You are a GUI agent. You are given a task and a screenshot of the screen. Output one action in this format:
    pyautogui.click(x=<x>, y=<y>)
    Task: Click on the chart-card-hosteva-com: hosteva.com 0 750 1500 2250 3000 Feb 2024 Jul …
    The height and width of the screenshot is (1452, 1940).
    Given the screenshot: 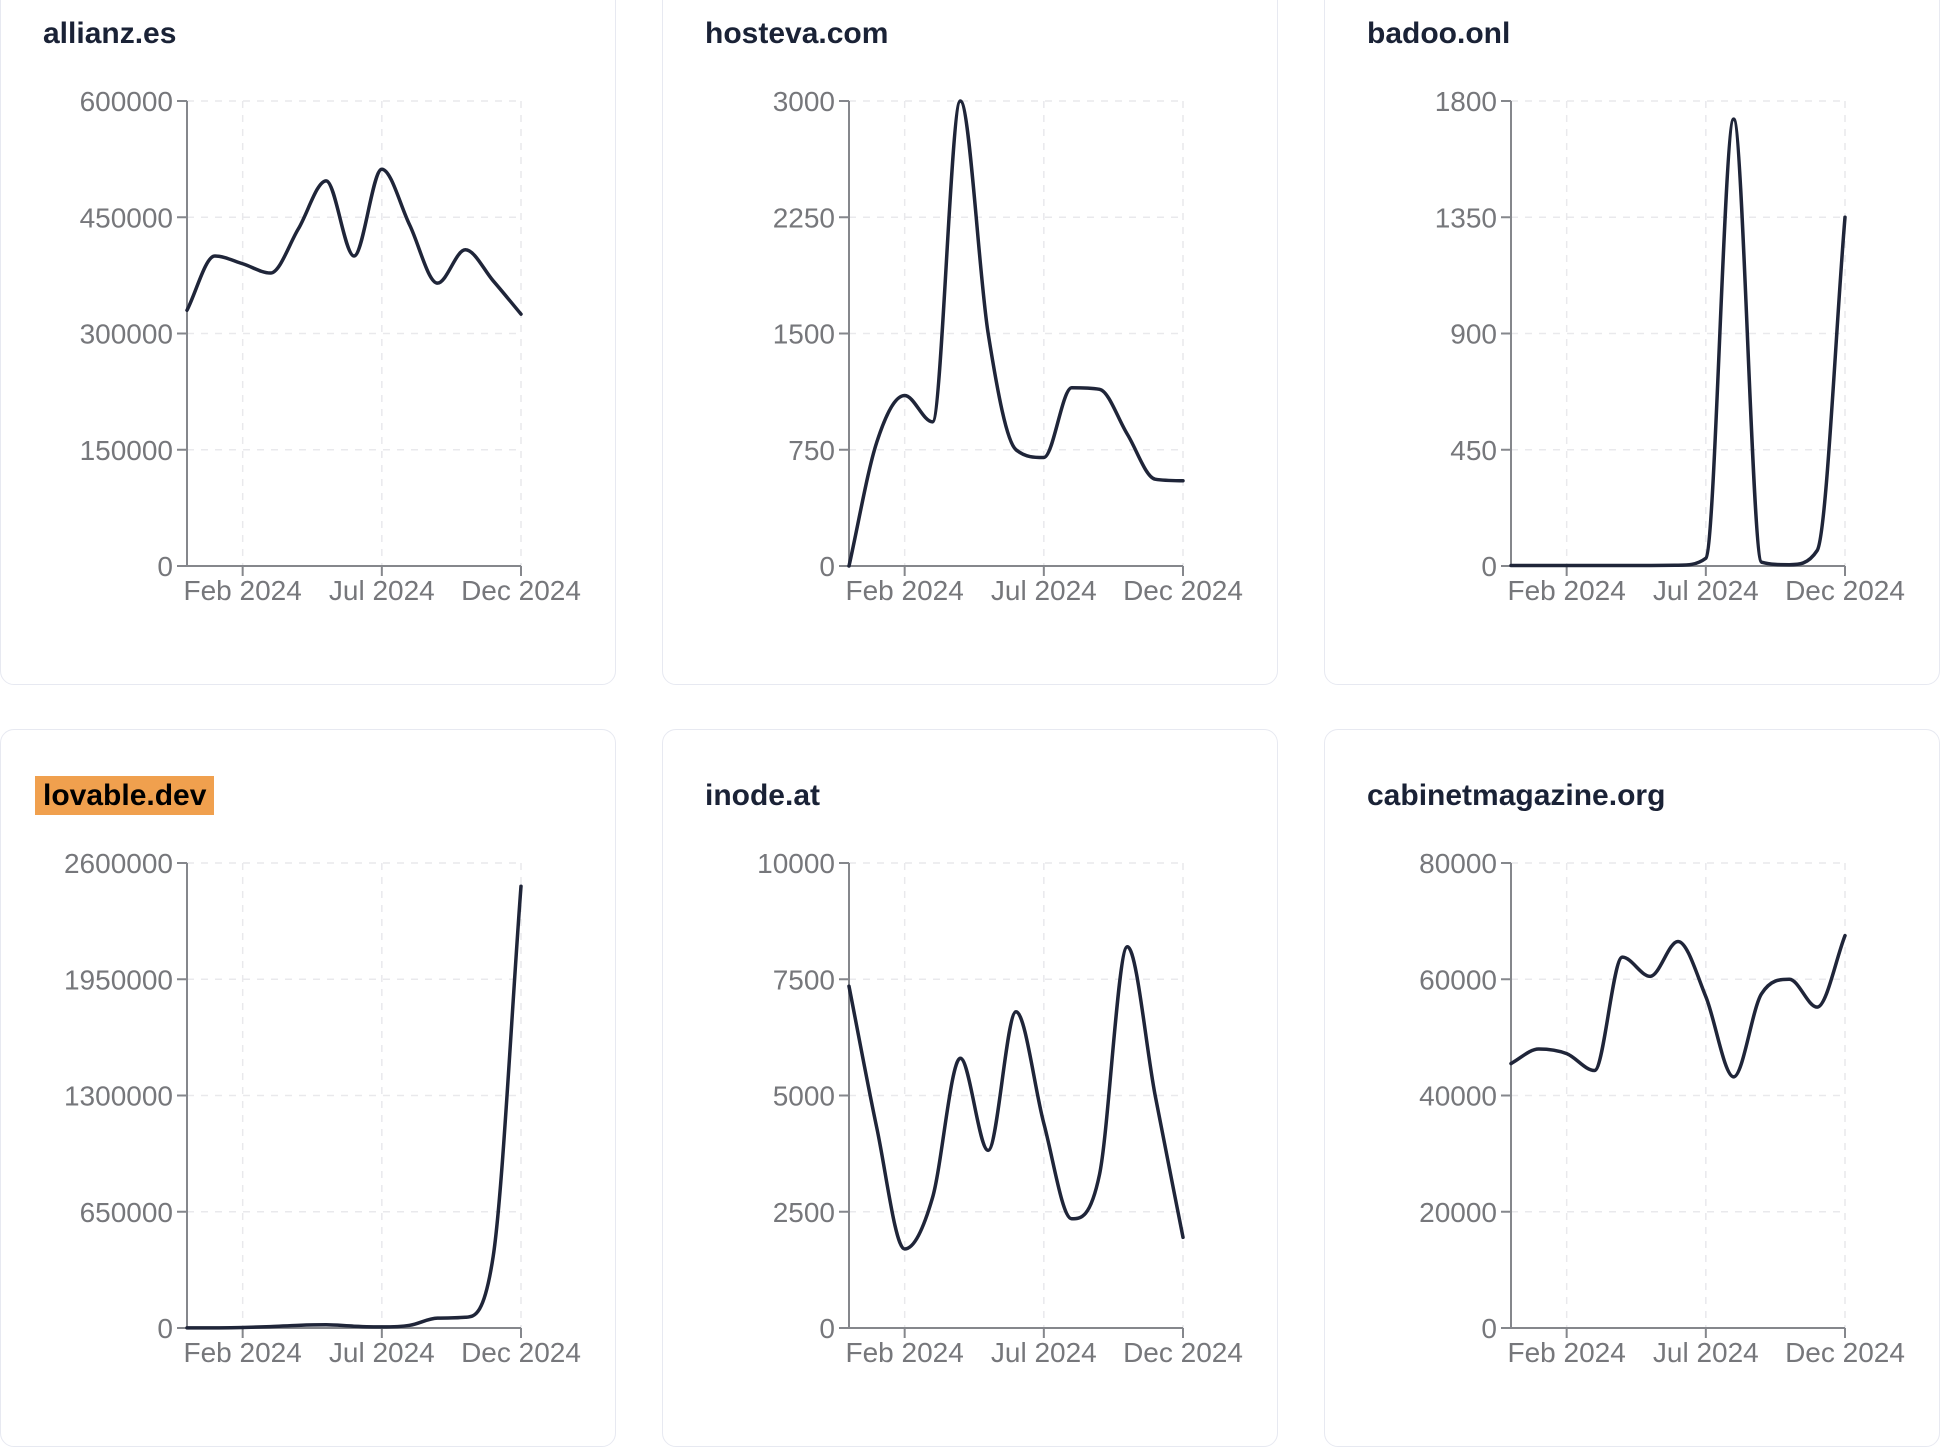 What is the action you would take?
    pyautogui.click(x=970, y=342)
    